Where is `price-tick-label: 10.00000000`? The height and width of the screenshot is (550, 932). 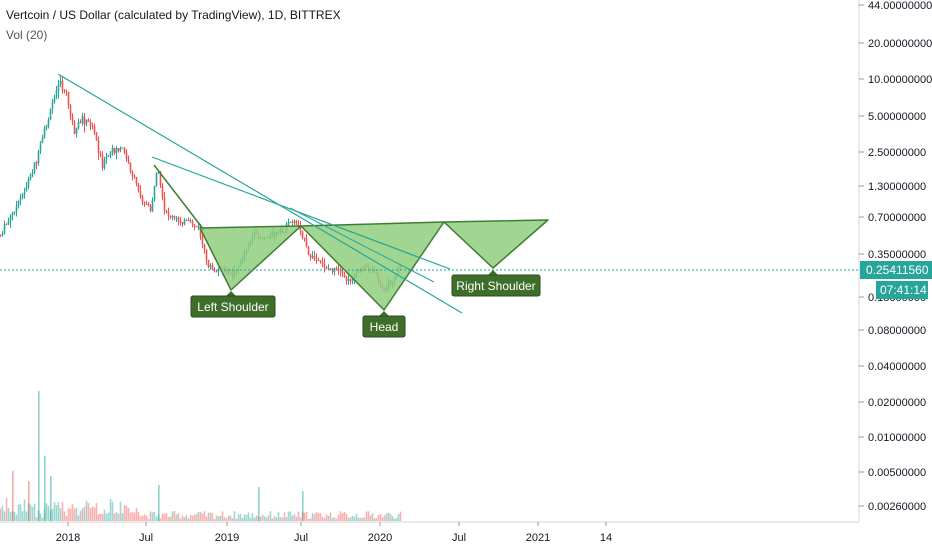
price-tick-label: 10.00000000 is located at coordinates (900, 80).